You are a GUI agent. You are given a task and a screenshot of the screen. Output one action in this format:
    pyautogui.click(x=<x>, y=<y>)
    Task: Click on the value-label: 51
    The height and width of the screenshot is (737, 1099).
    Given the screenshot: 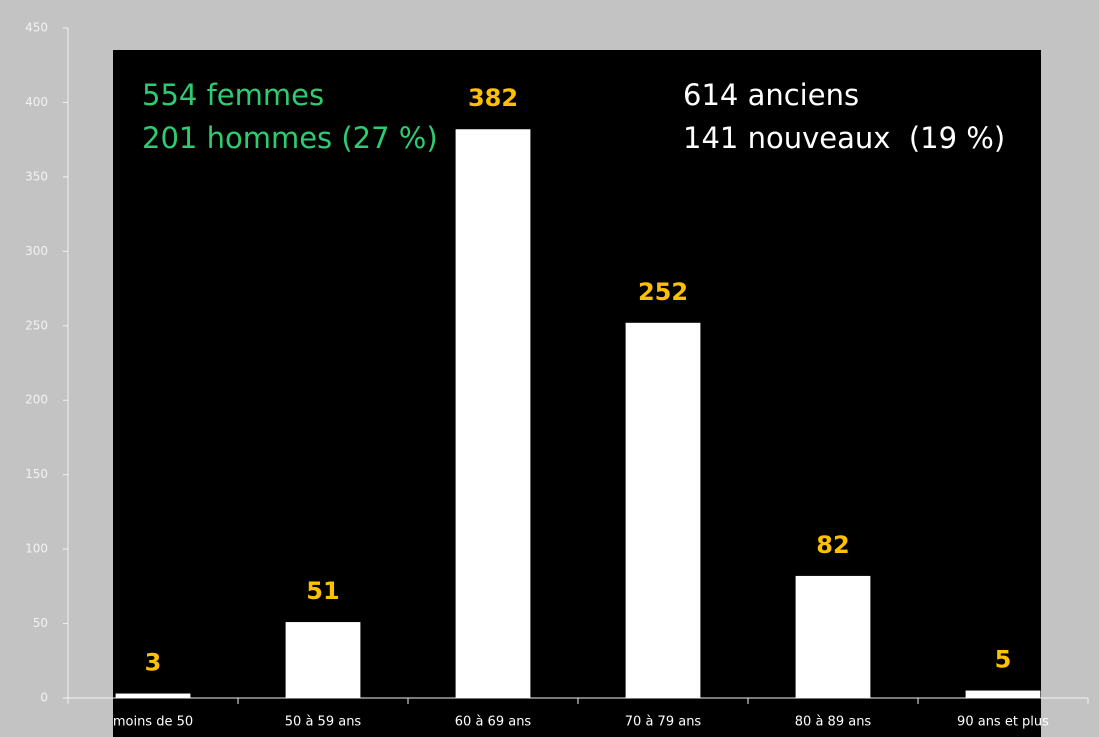 What is the action you would take?
    pyautogui.click(x=322, y=591)
    